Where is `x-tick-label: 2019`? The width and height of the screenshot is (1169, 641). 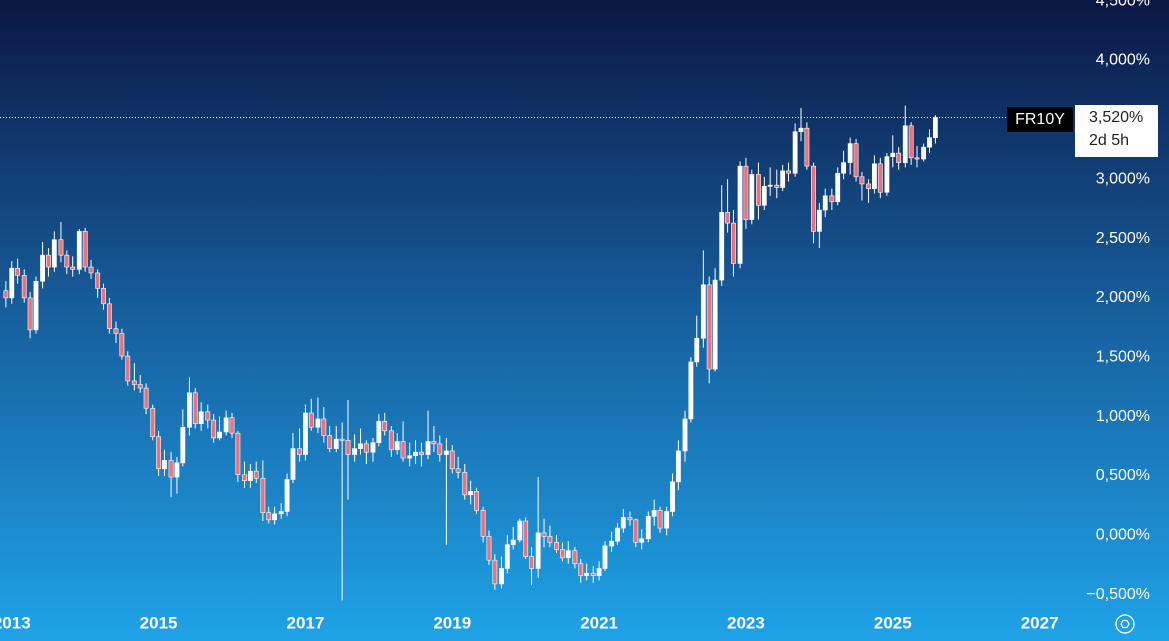
x-tick-label: 2019 is located at coordinates (452, 622).